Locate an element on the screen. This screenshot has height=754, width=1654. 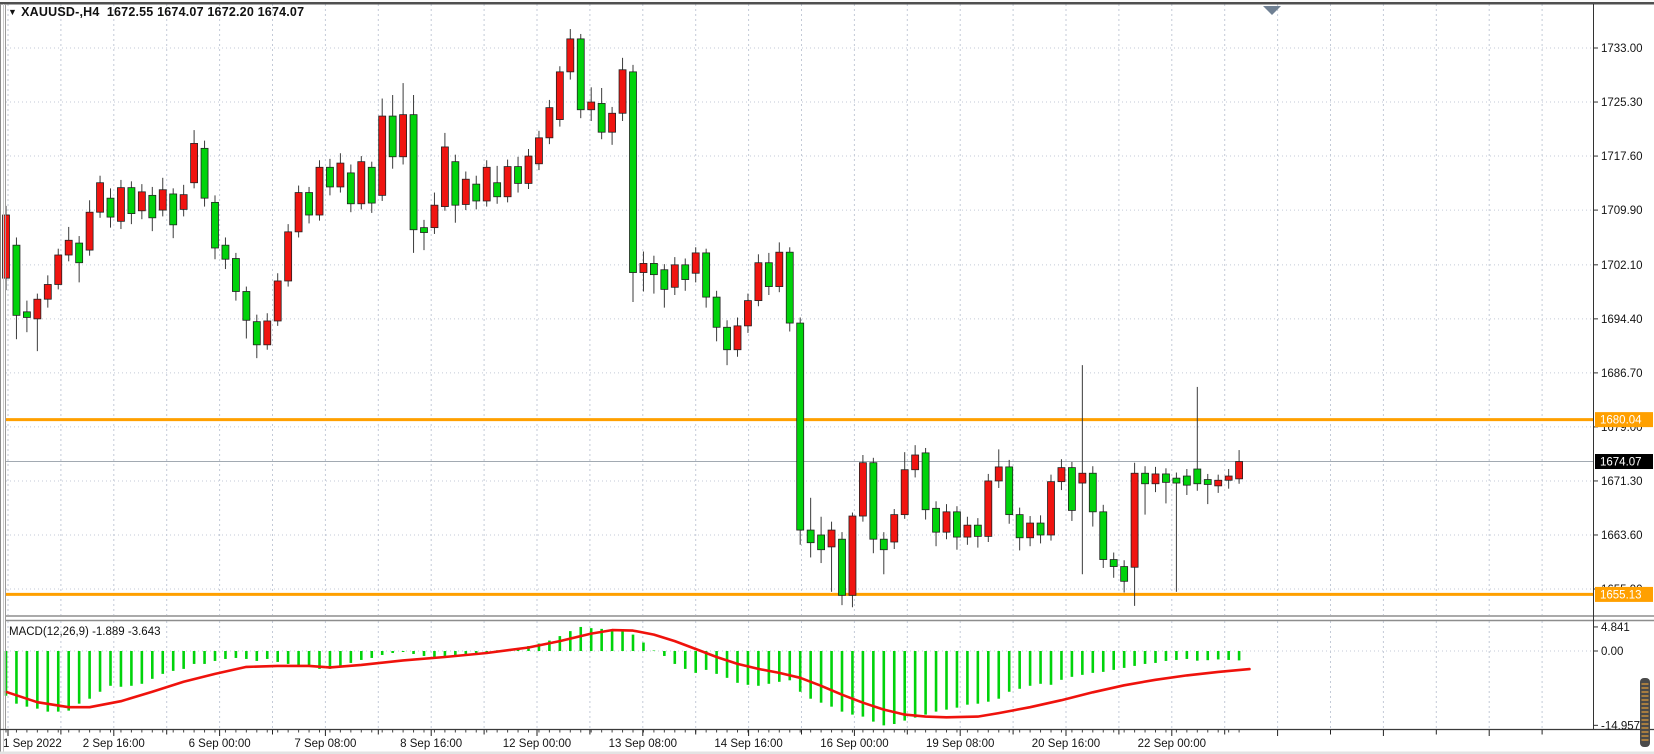
macd-tick-label: 0.00 is located at coordinates (1612, 652).